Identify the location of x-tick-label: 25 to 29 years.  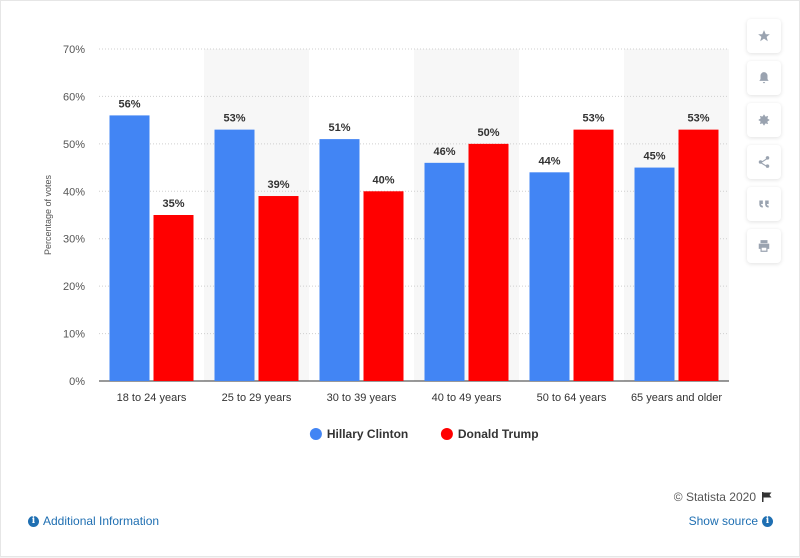
(257, 398).